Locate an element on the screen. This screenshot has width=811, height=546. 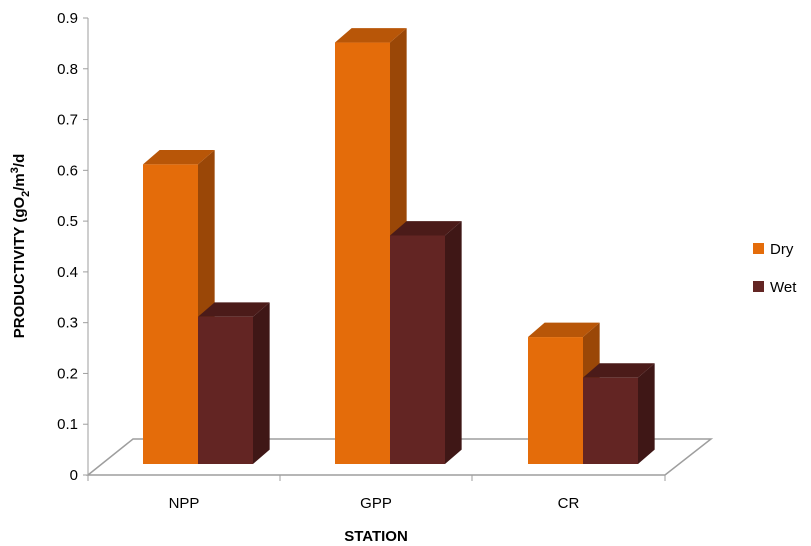
legend-swatch-wet is located at coordinates (758, 286).